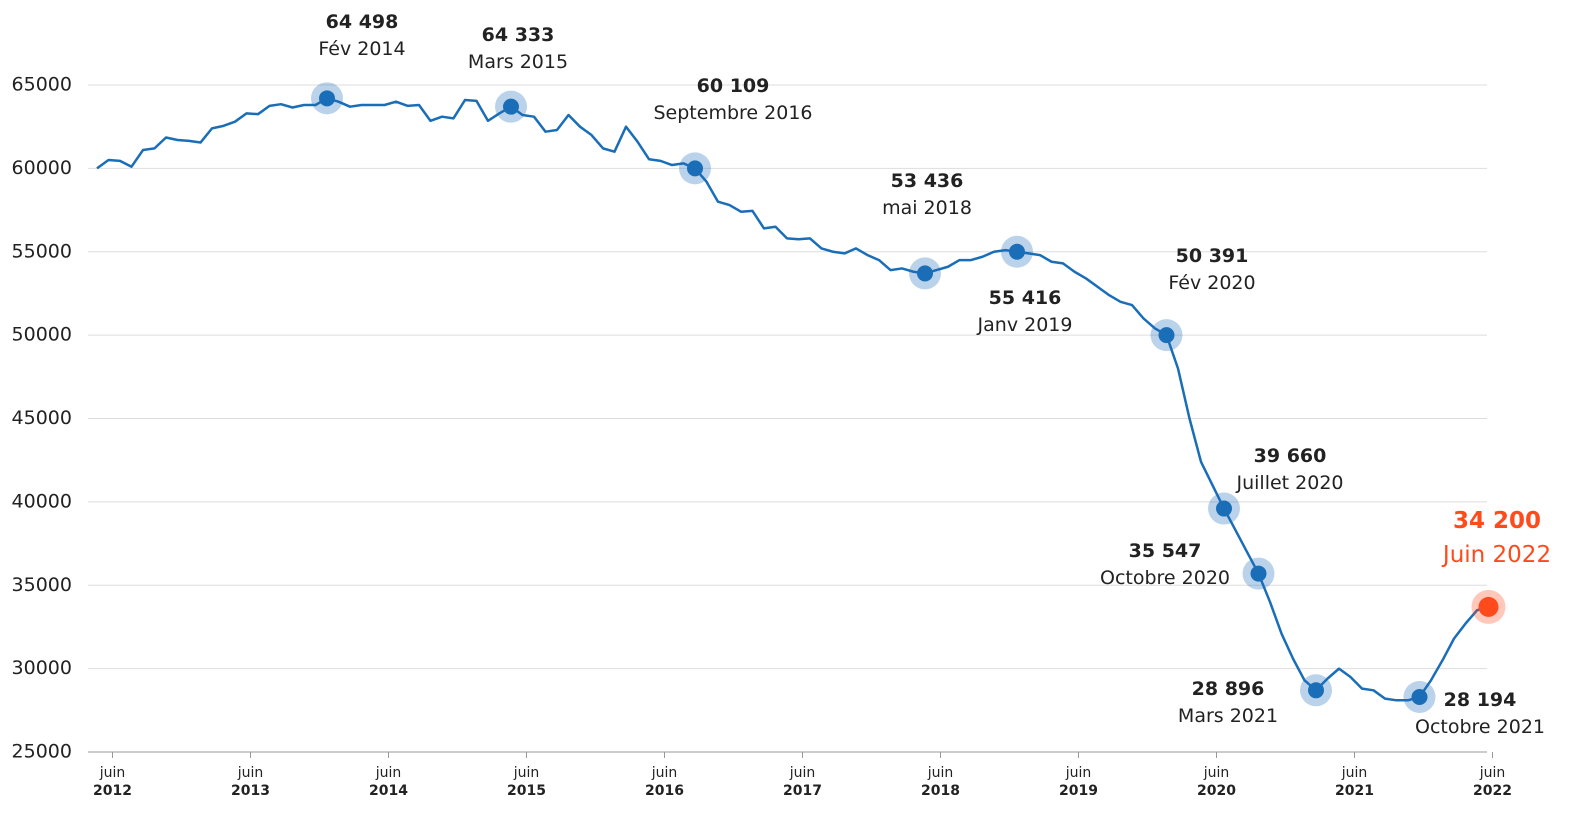  What do you see at coordinates (1165, 551) in the screenshot?
I see `annotation-value: 35 547` at bounding box center [1165, 551].